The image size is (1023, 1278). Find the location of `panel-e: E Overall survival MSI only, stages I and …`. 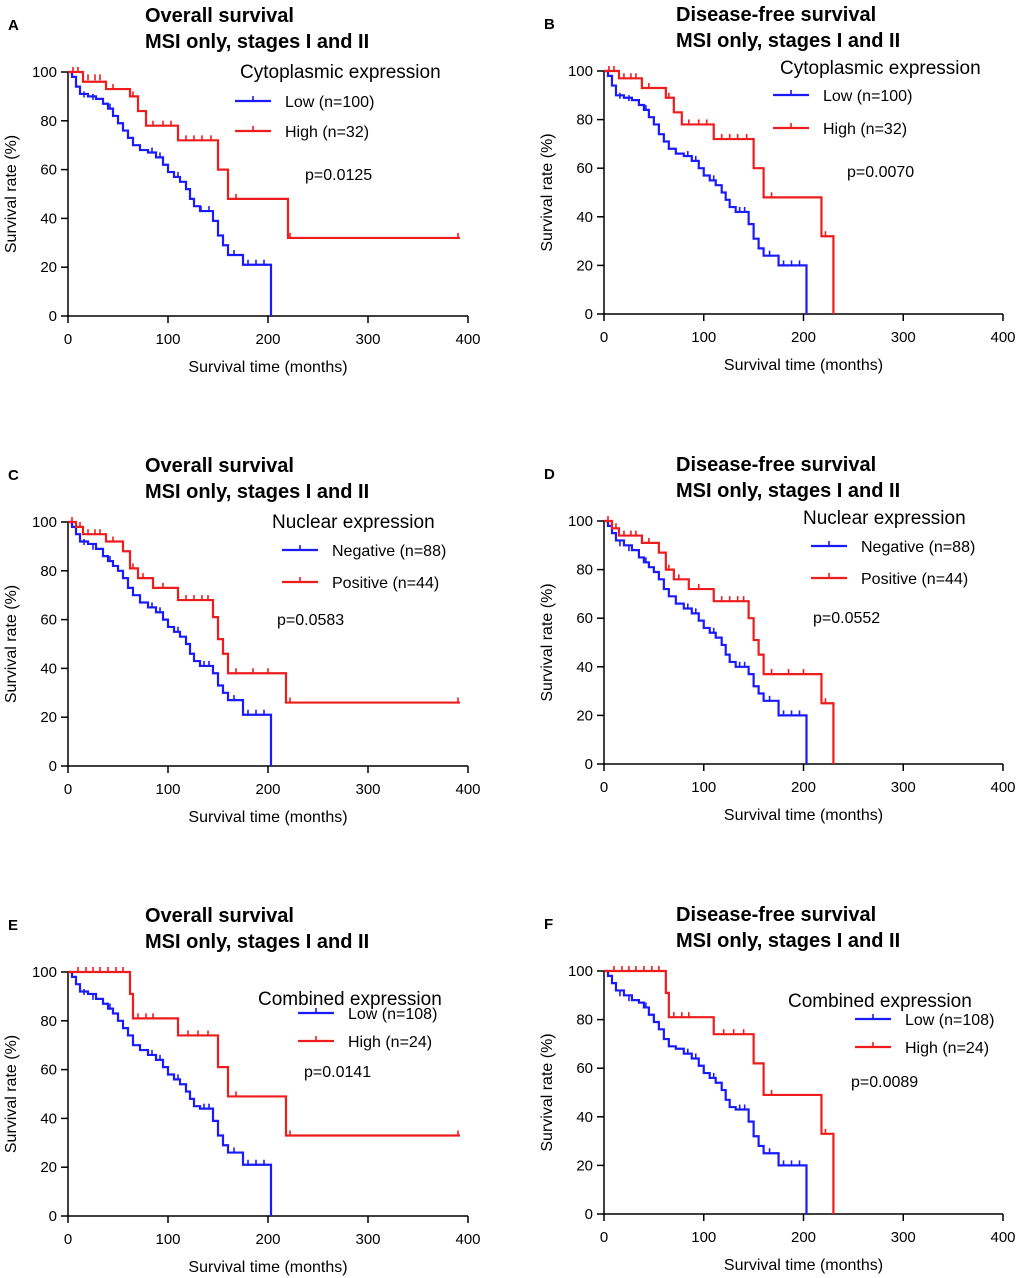

panel-e: E Overall survival MSI only, stages I and … is located at coordinates (242, 1090).